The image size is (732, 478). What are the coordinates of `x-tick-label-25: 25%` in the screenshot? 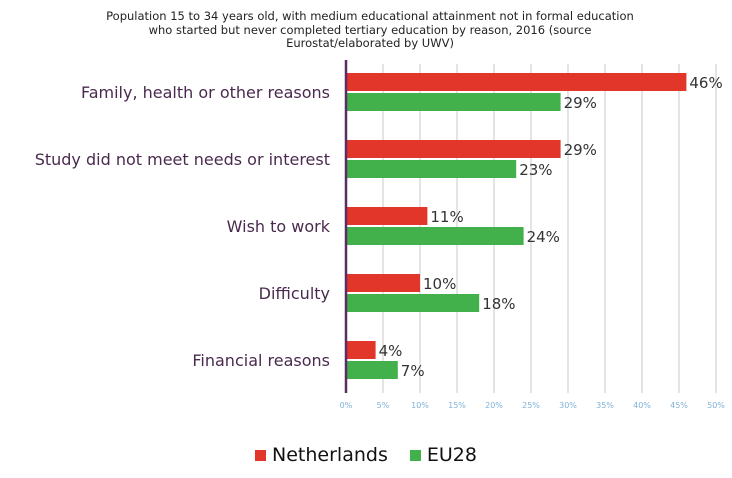 It's located at (531, 405).